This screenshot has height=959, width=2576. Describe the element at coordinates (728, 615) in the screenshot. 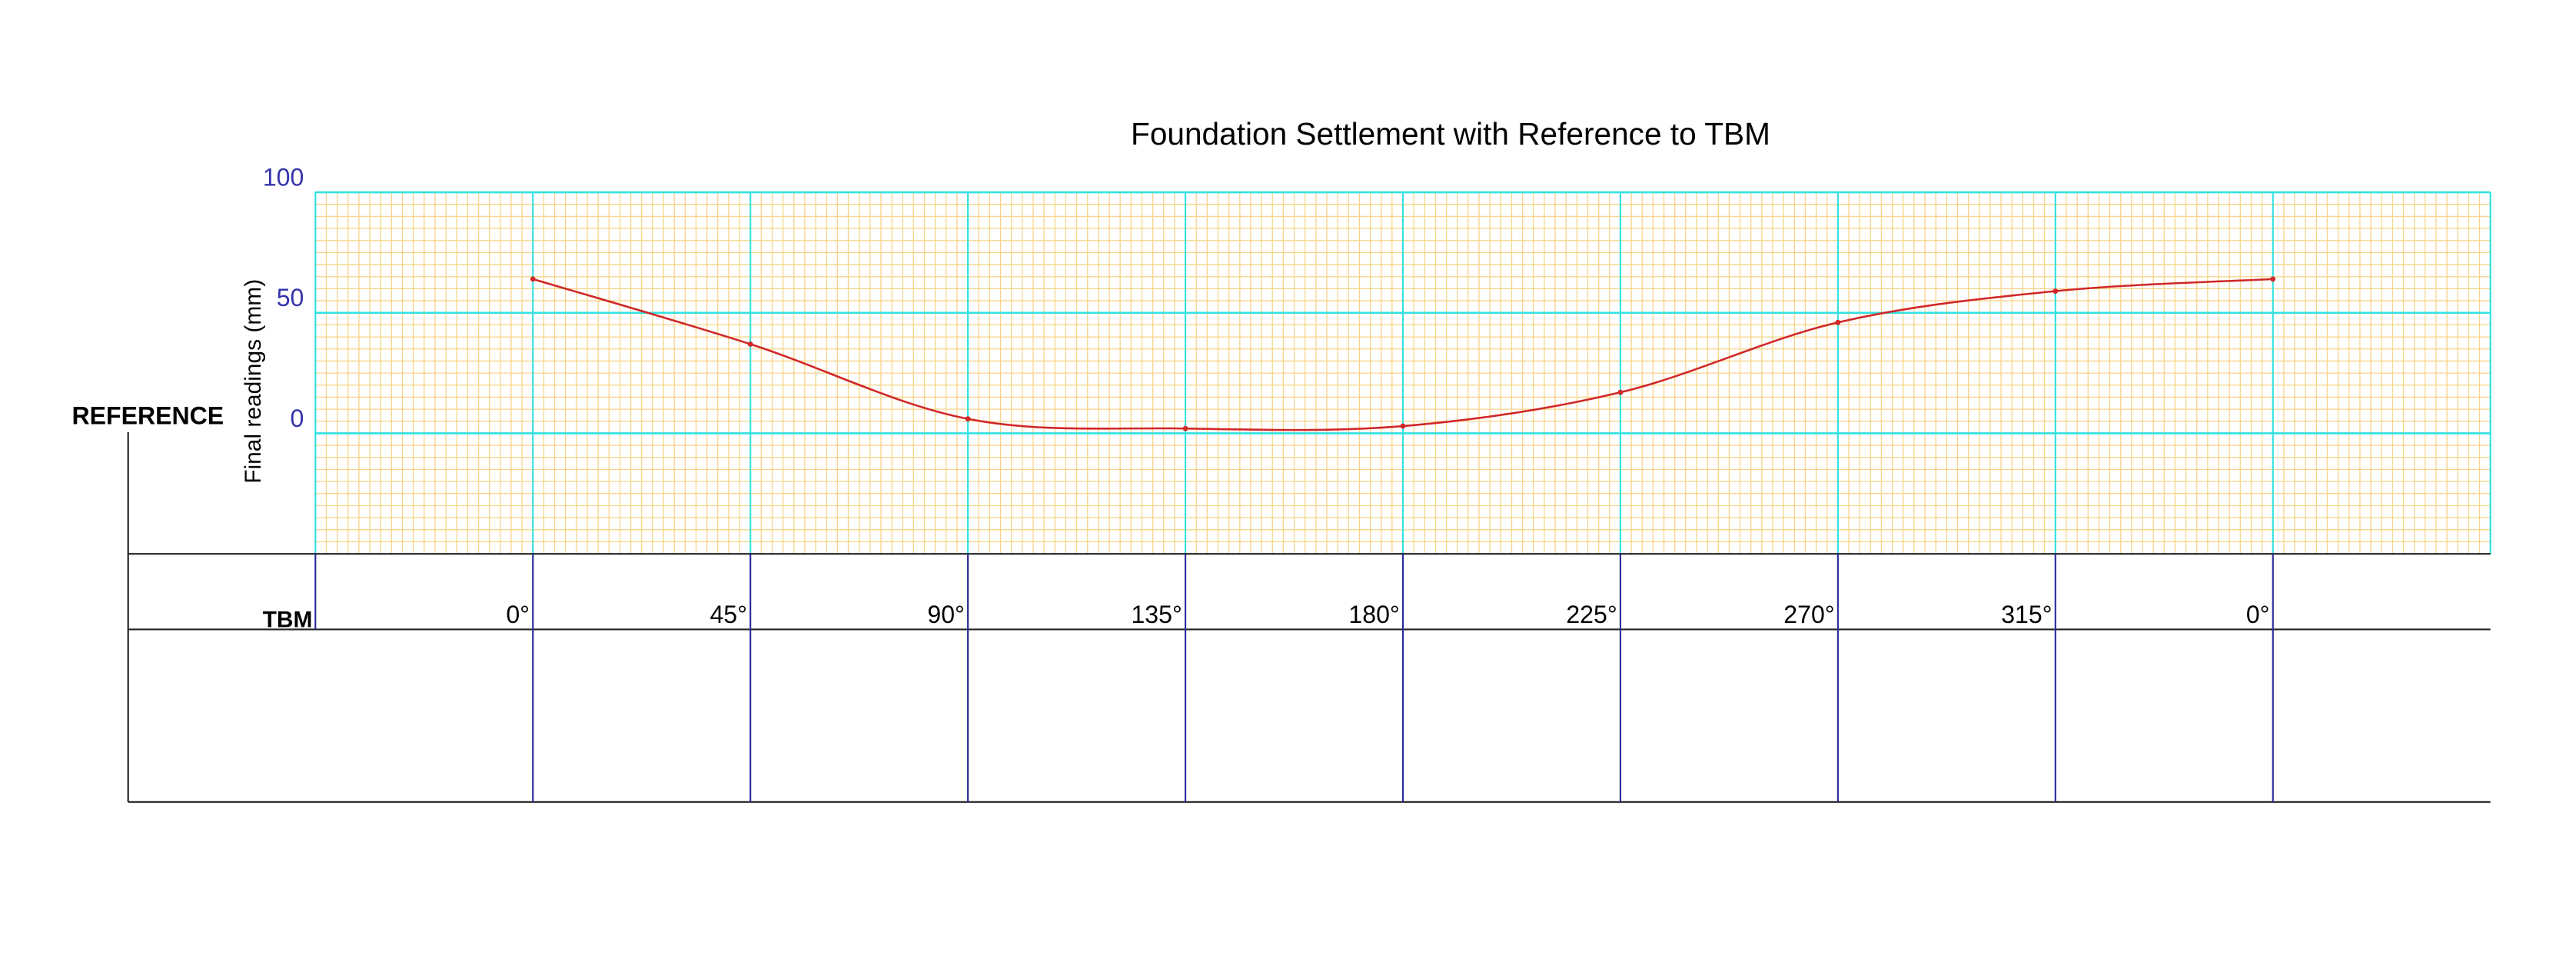

I see `x-tick-label: 45°` at that location.